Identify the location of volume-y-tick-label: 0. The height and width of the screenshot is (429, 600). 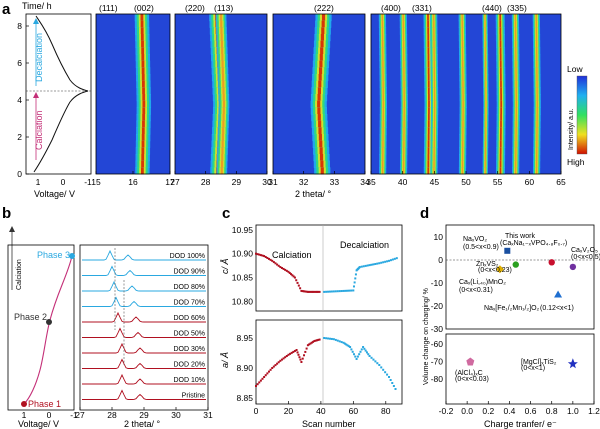
(440, 260).